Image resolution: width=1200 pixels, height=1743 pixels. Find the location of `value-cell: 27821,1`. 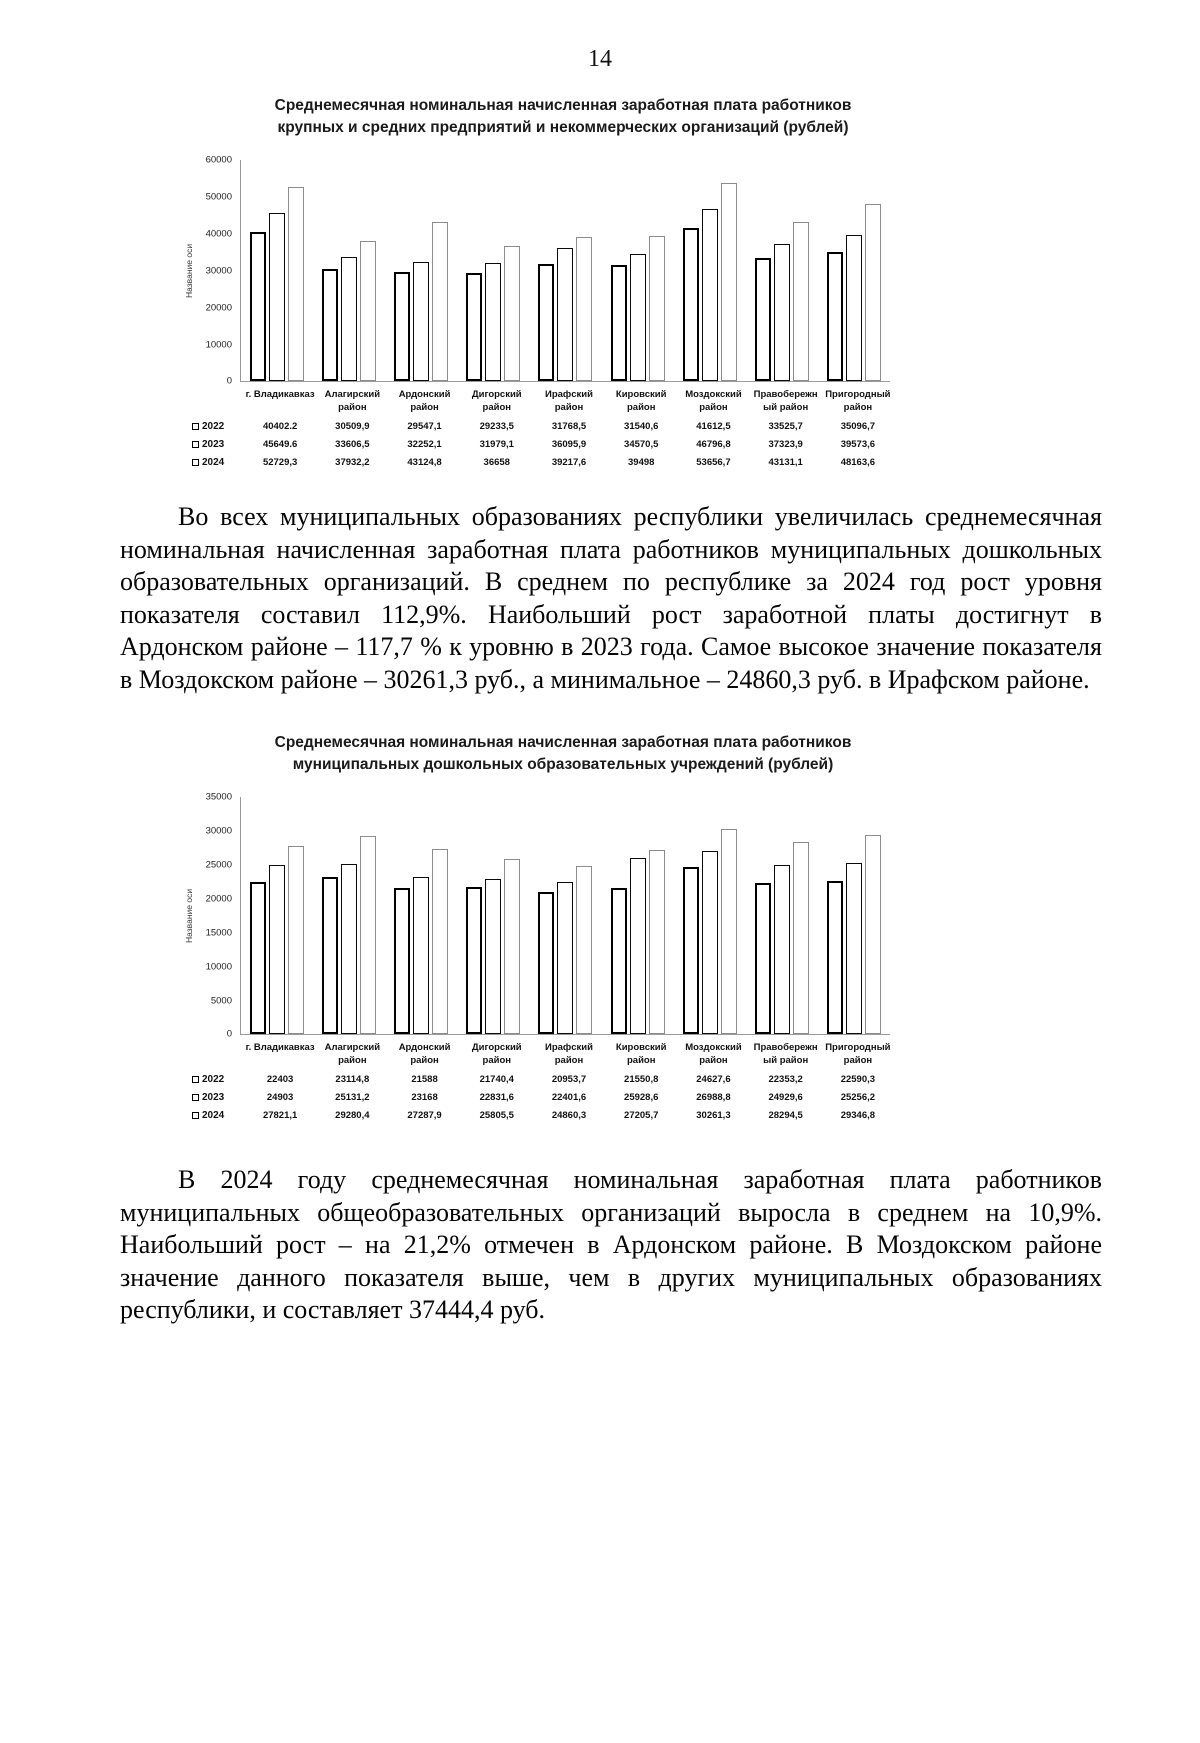

value-cell: 27821,1 is located at coordinates (280, 1116).